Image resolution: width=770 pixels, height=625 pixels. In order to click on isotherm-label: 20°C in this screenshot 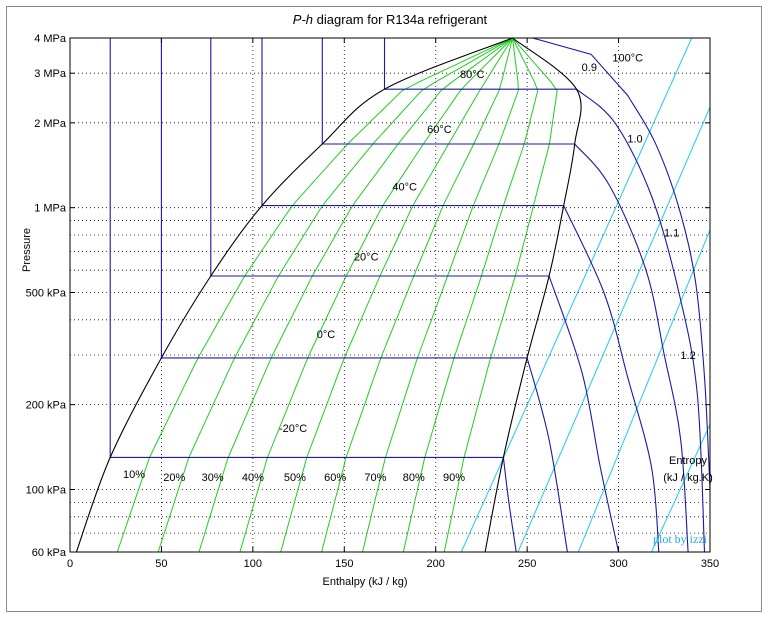, I will do `click(366, 257)`.